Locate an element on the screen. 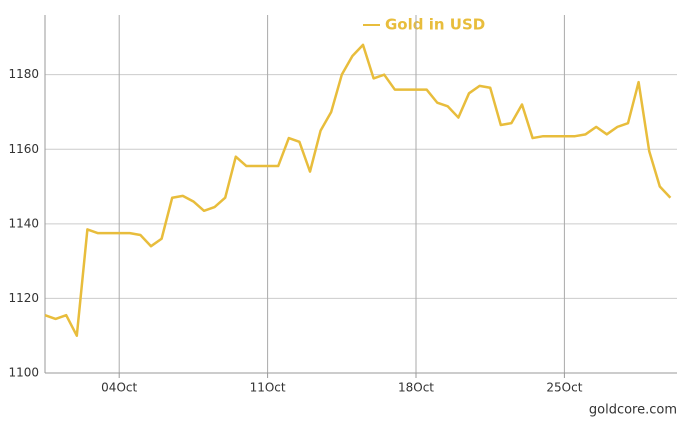 The width and height of the screenshot is (699, 429). y-tick-label: 1140 is located at coordinates (23, 223).